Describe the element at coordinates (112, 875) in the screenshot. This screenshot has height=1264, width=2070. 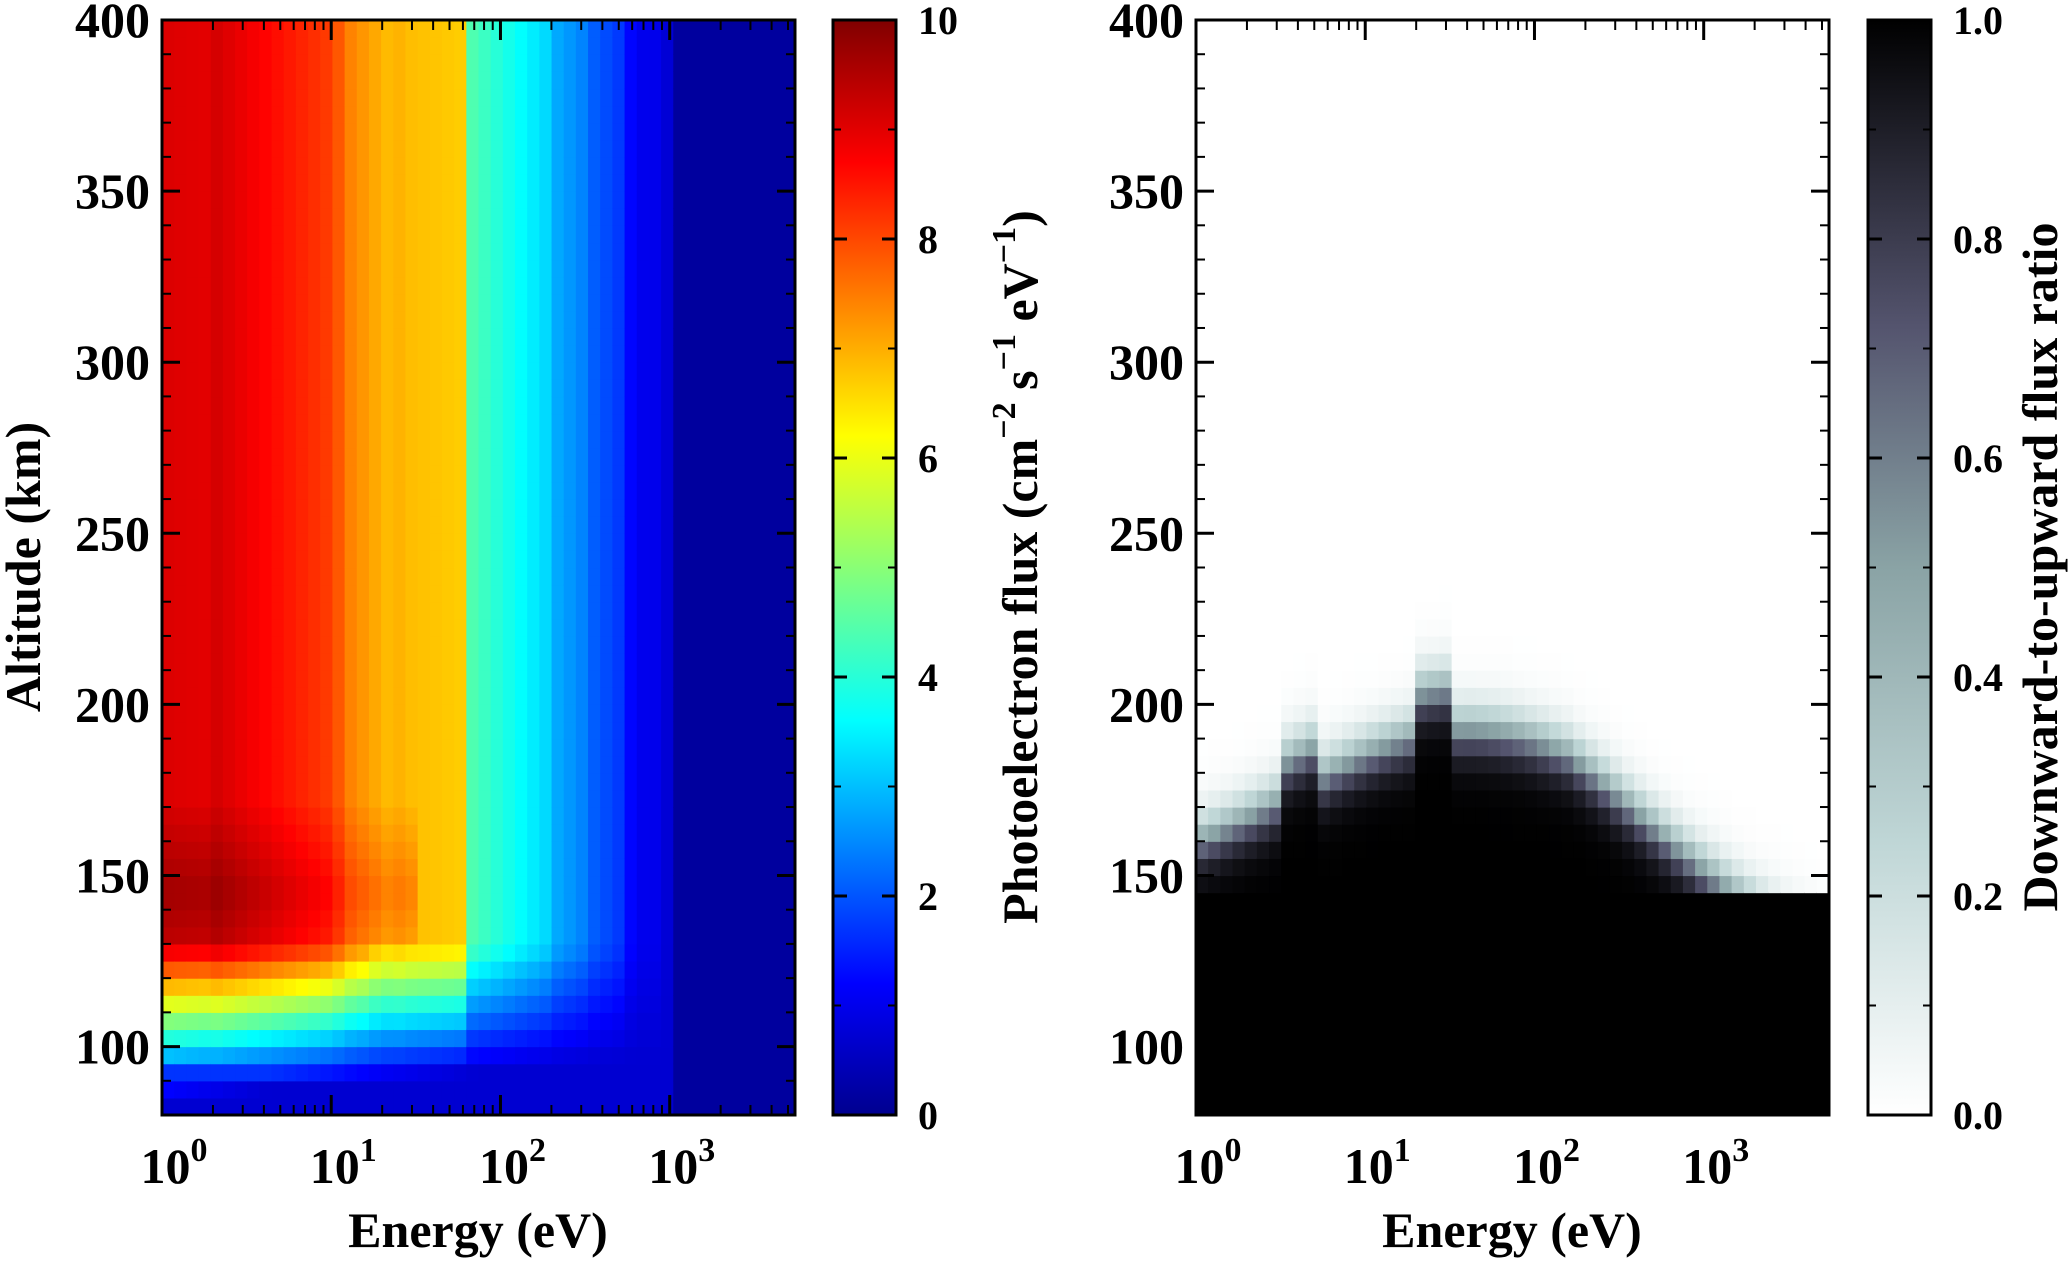
I see `y-tick-label: 150` at that location.